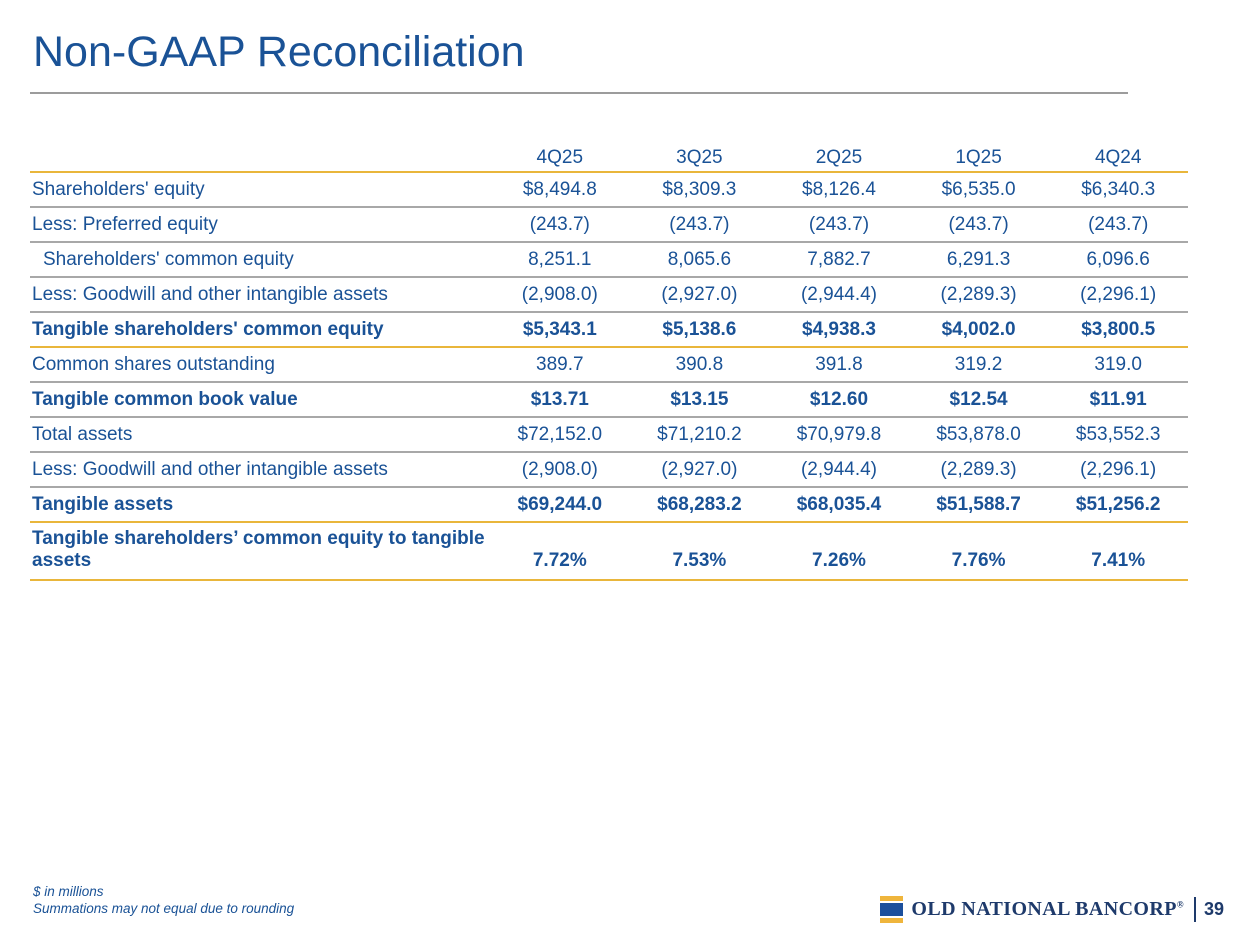 This screenshot has width=1250, height=938. I want to click on old-national-bancorp-logo-icon, so click(892, 909).